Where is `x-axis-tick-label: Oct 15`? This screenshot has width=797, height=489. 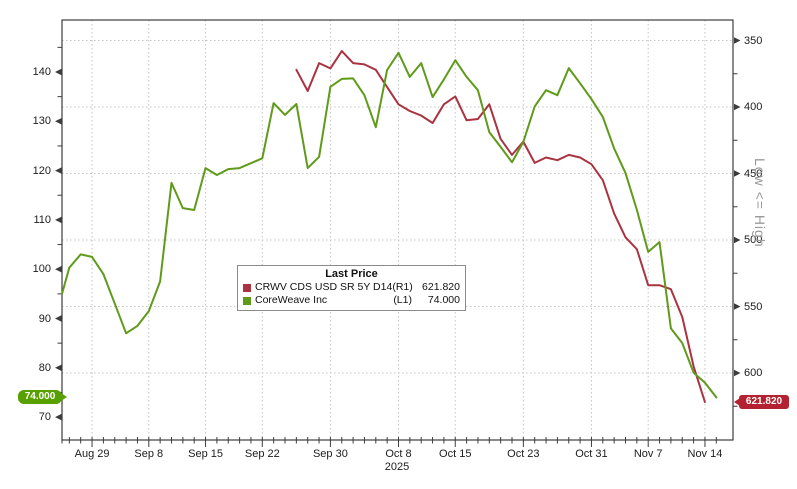 x-axis-tick-label: Oct 15 is located at coordinates (455, 454).